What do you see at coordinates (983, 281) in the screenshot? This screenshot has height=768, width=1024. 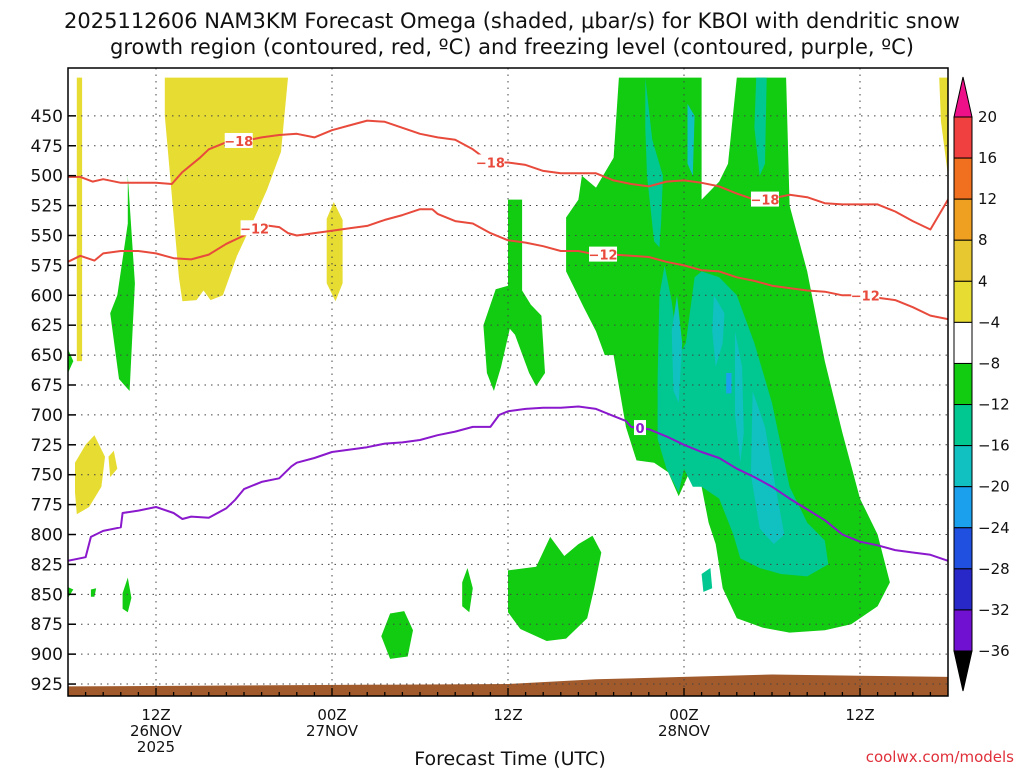 I see `colorbar-label: 4` at bounding box center [983, 281].